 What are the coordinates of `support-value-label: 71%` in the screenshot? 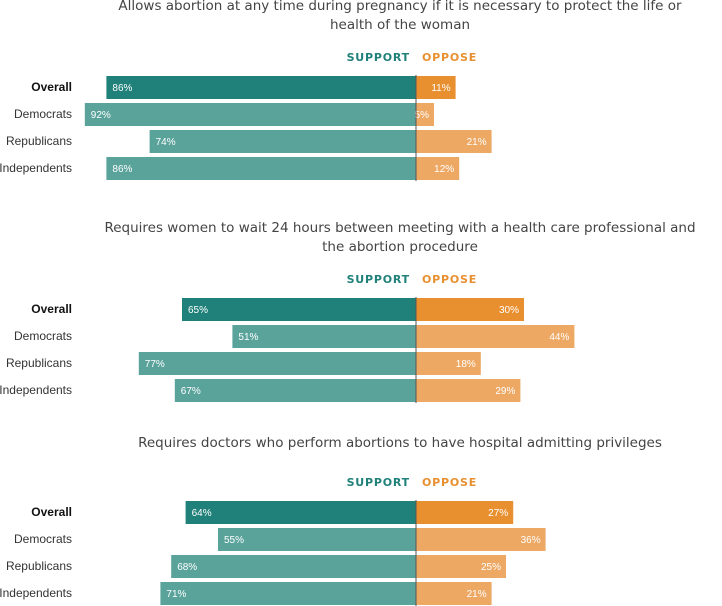 It's located at (176, 594).